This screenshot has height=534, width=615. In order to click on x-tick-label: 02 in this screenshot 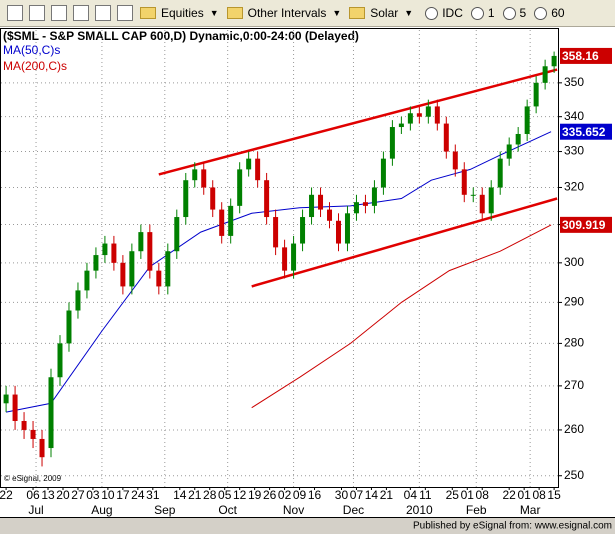, I will do `click(285, 495)`.